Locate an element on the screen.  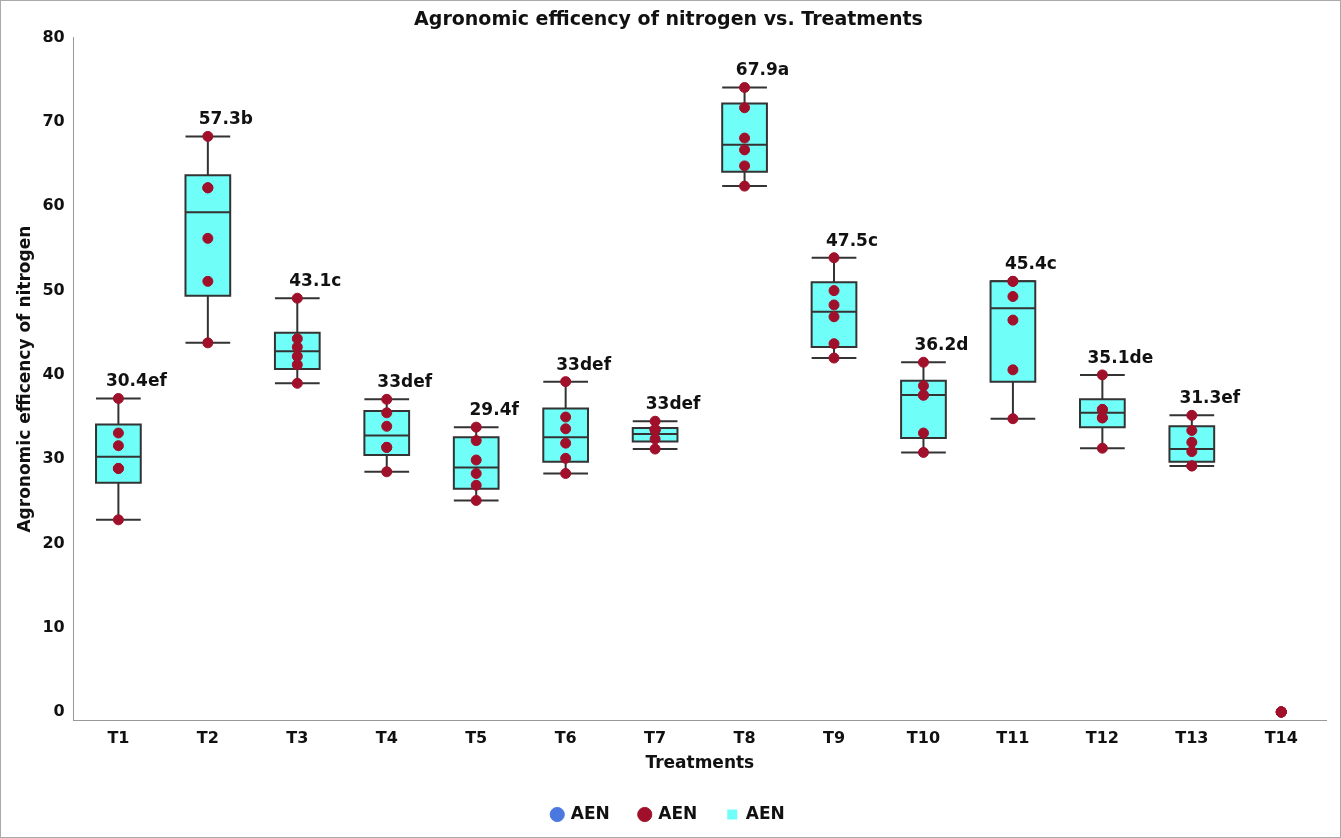
x-tick-label: T8 is located at coordinates (744, 738).